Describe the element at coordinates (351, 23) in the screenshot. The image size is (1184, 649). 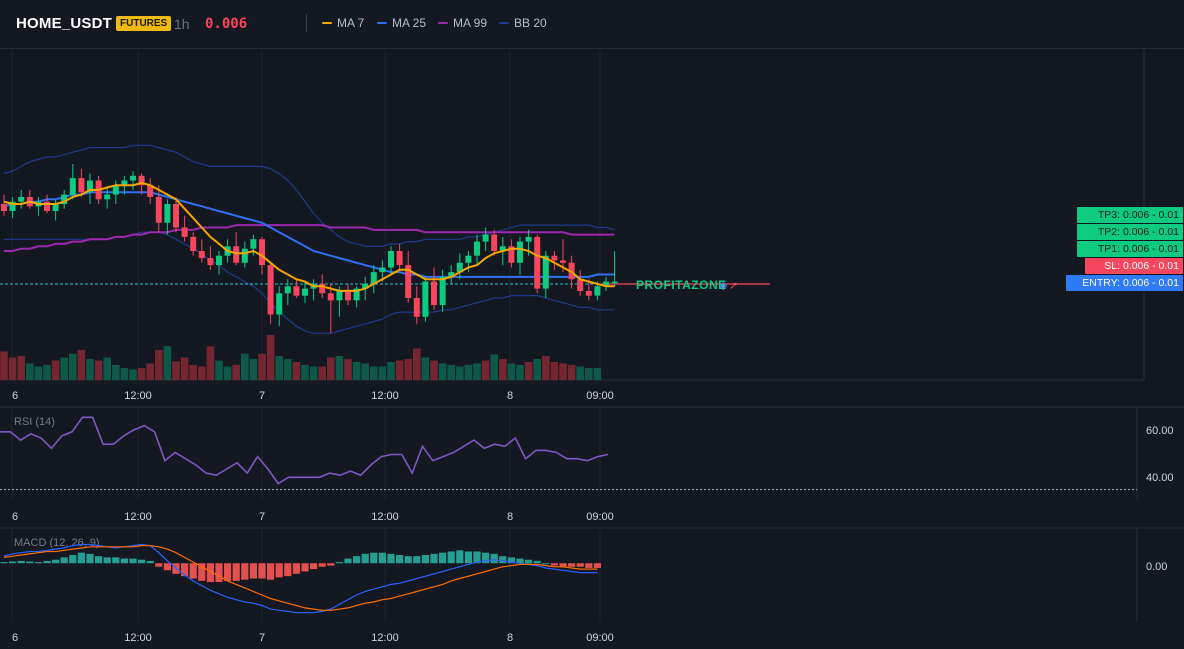
I see `legend-ma7-label: MA 7` at that location.